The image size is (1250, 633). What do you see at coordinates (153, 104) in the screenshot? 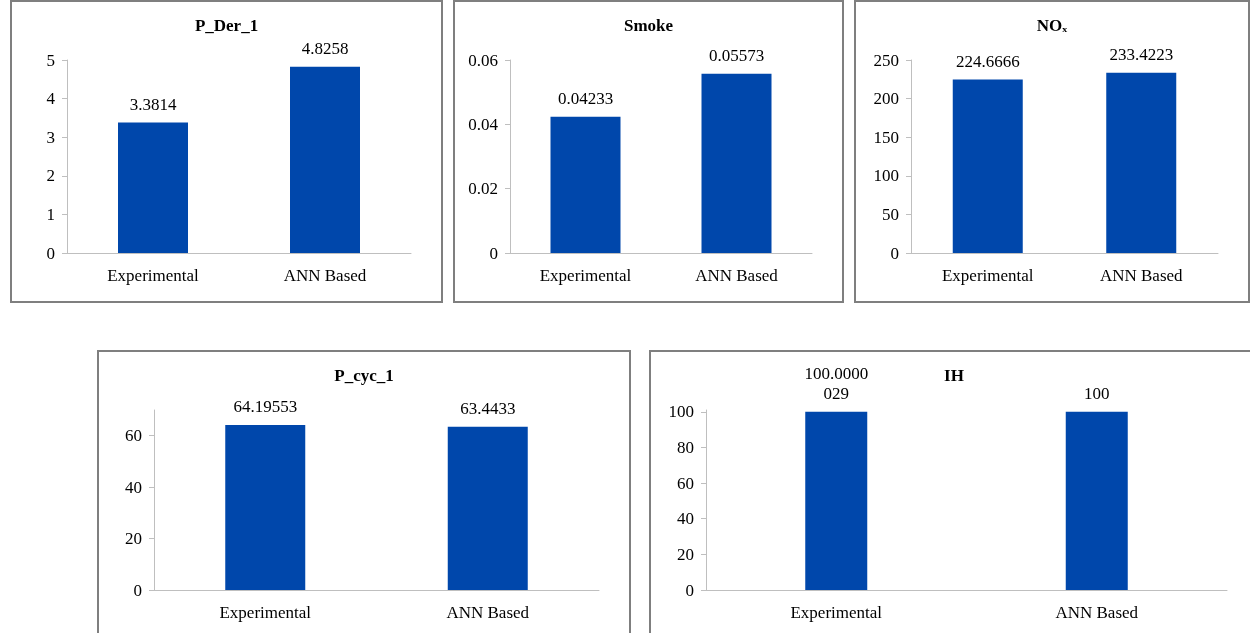
I see `data-label: 3.3814` at bounding box center [153, 104].